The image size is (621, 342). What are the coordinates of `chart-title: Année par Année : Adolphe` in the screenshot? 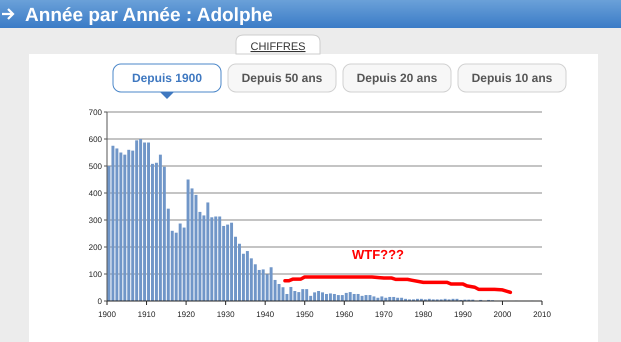 It's located at (149, 15).